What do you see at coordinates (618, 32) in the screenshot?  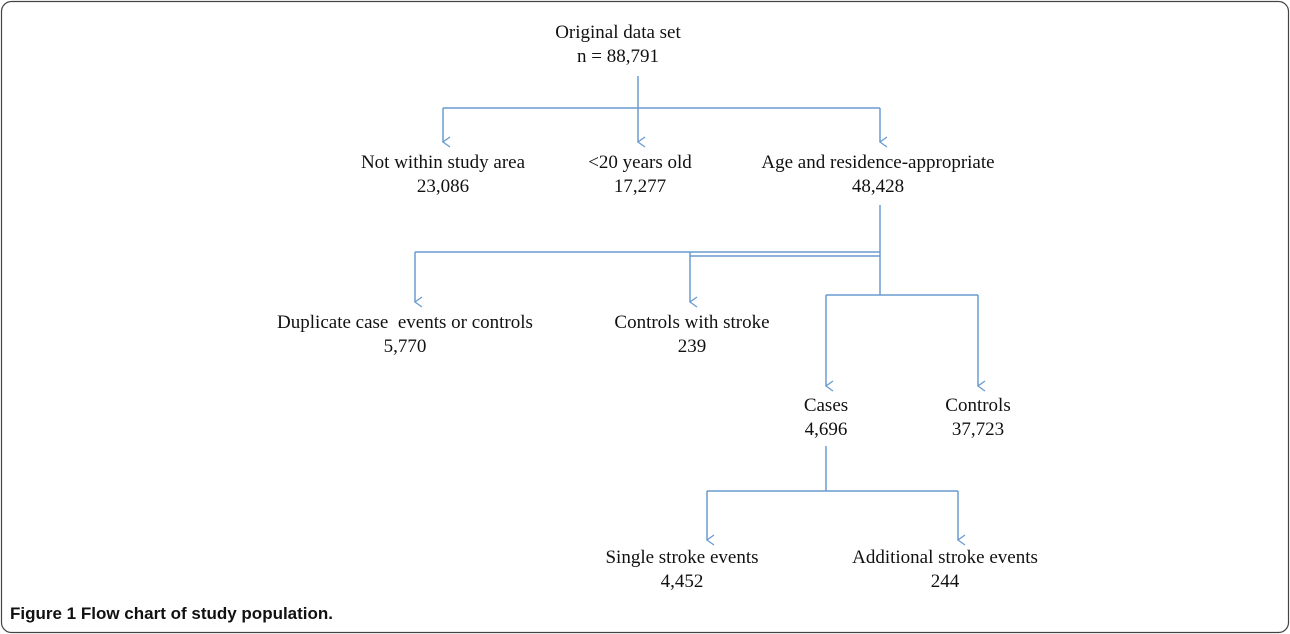 I see `node-label: Original data set` at bounding box center [618, 32].